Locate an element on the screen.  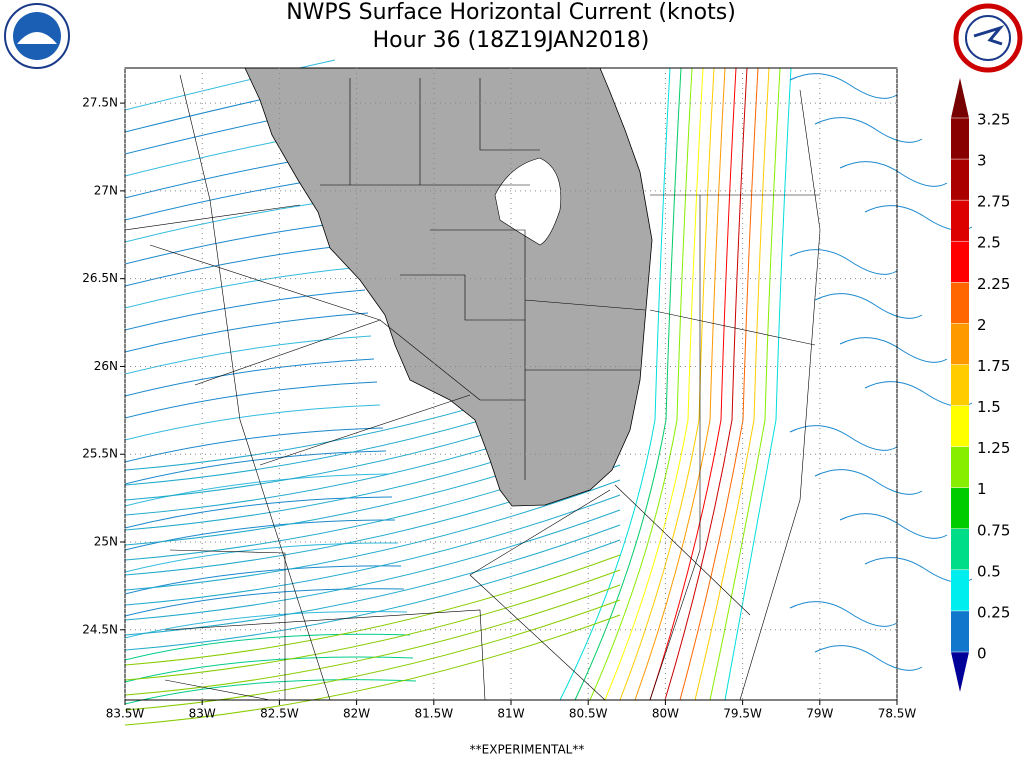
colorbar-label: 0.75 is located at coordinates (993, 530).